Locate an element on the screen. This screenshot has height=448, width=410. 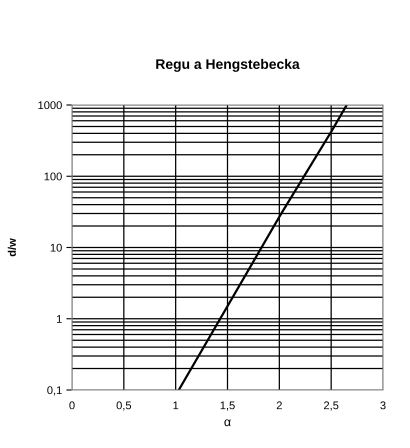
x-tick-label: 3 is located at coordinates (383, 405).